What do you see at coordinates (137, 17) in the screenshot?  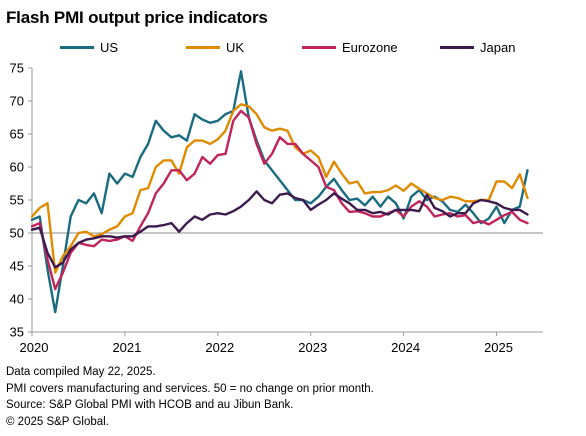 I see `chart-title: Flash PMI output price indicators` at bounding box center [137, 17].